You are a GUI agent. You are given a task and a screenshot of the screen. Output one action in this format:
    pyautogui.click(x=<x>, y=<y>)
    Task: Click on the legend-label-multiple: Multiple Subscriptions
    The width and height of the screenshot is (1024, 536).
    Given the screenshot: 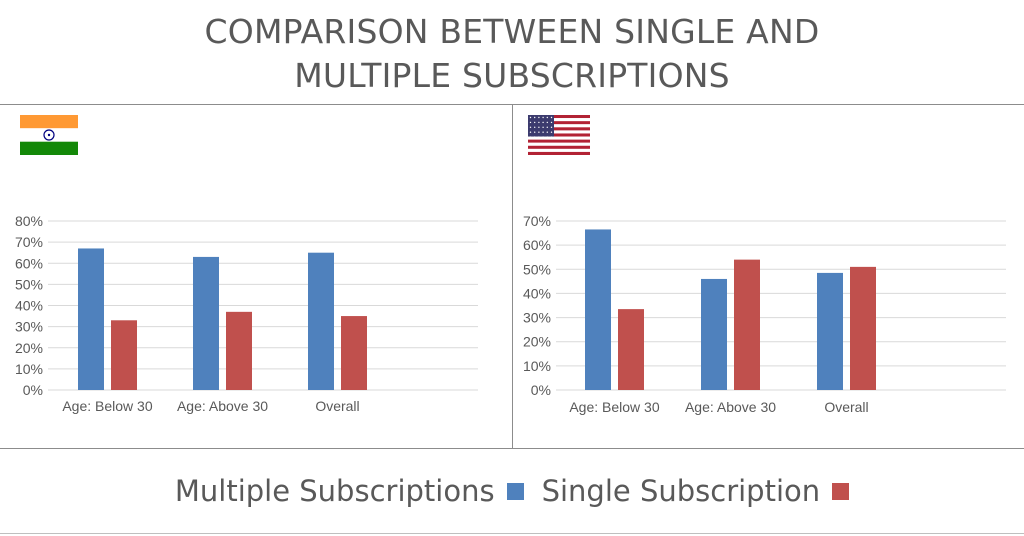 What is the action you would take?
    pyautogui.click(x=334, y=491)
    